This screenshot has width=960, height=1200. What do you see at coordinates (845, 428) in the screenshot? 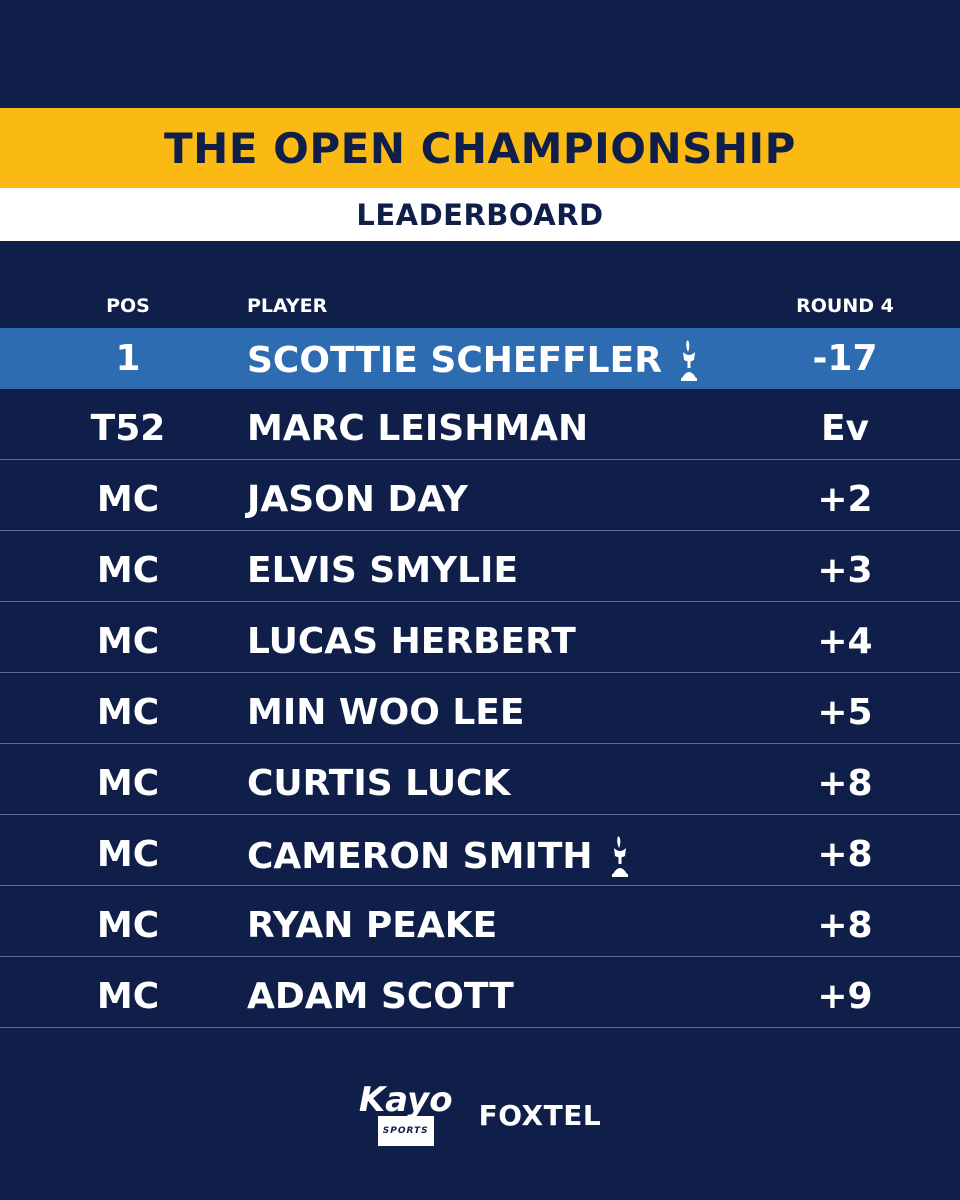
I see `score-cell: Ev` at bounding box center [845, 428].